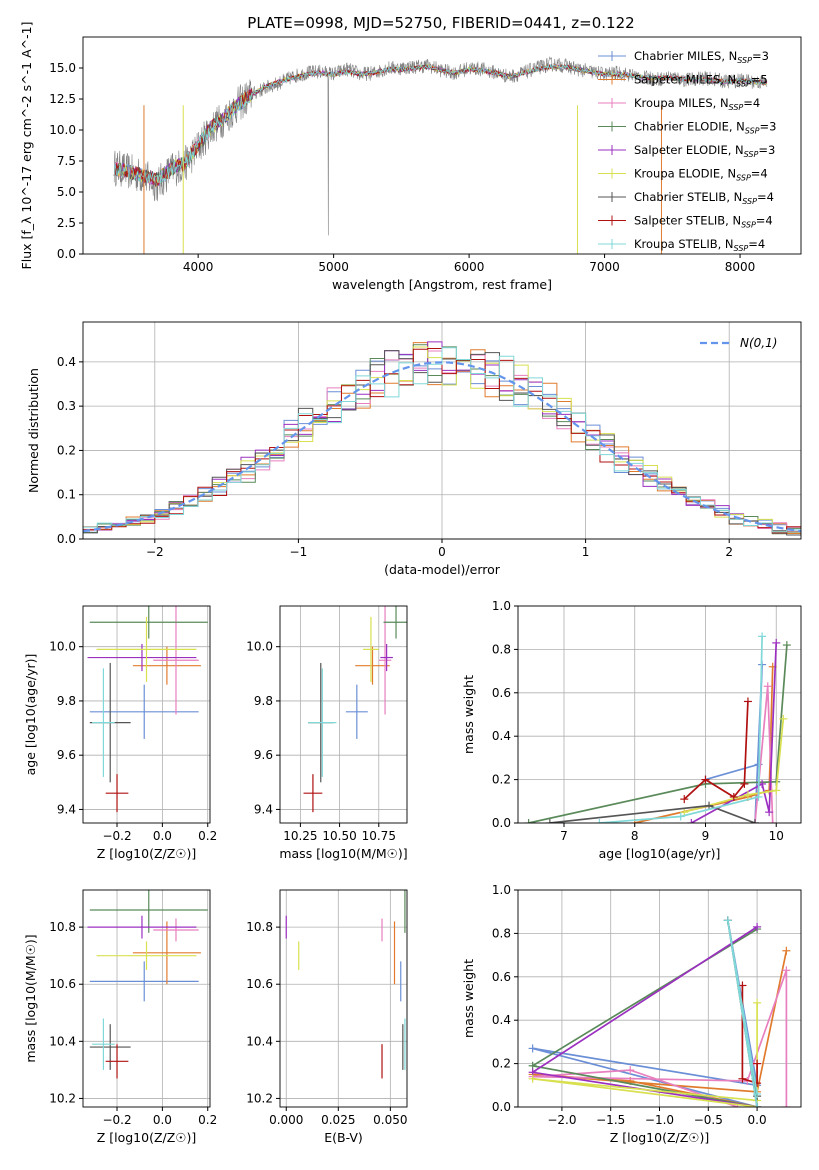  Describe the element at coordinates (198, 267) in the screenshot. I see `x-tick-label: 4000` at that location.